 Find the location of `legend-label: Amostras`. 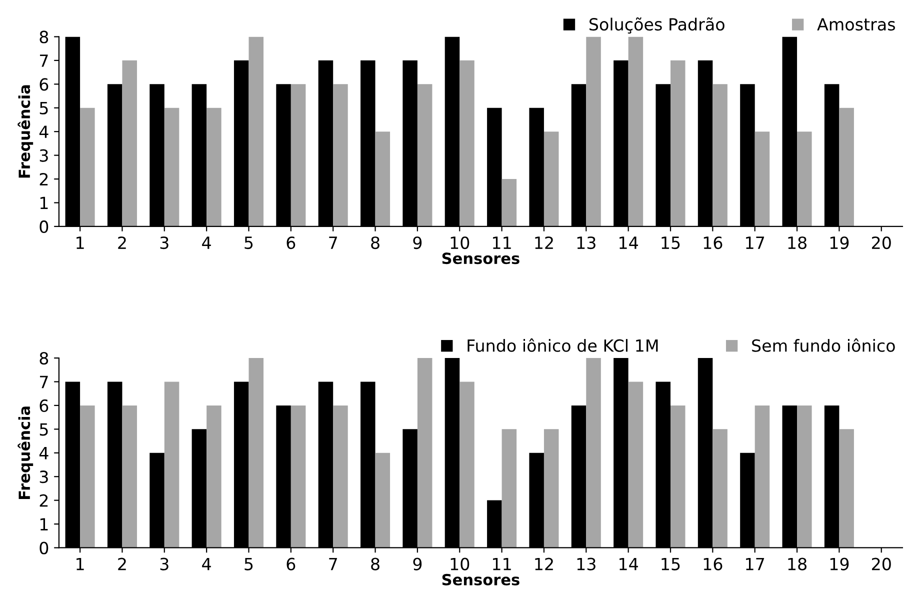

legend-label: Amostras is located at coordinates (856, 24).